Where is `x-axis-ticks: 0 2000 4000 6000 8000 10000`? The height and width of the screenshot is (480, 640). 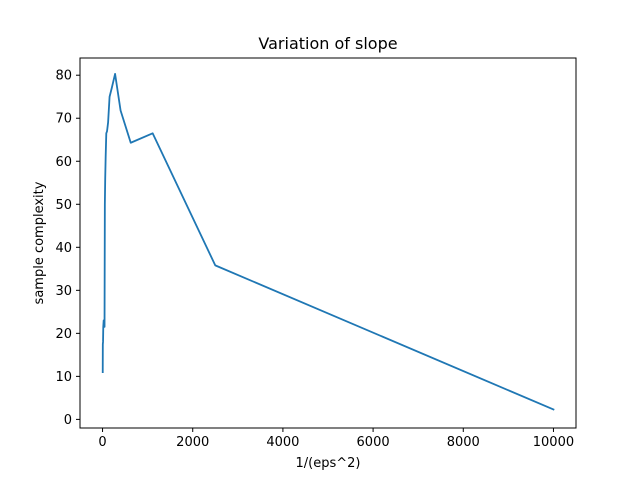 x-axis-ticks: 0 2000 4000 6000 8000 10000 is located at coordinates (336, 439).